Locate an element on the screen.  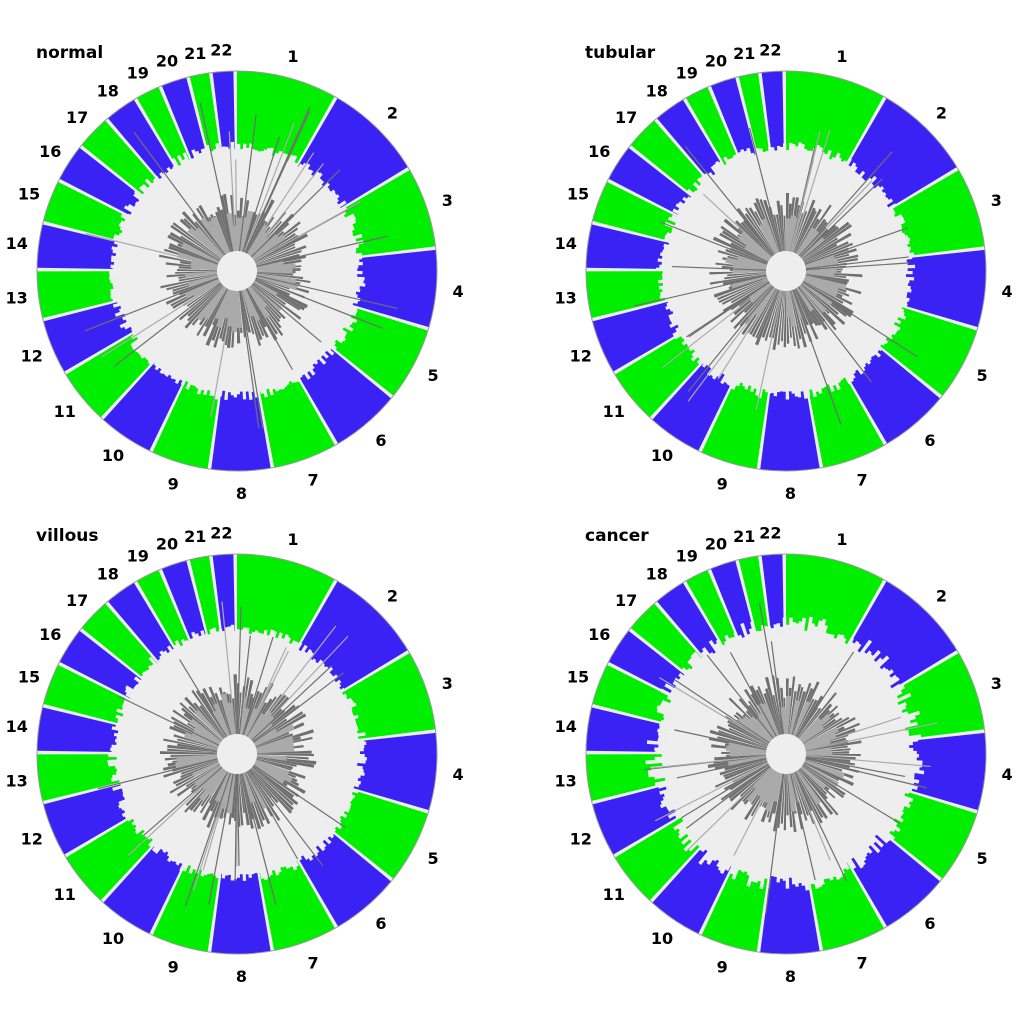
chromosome-label: 17 is located at coordinates (77, 600).